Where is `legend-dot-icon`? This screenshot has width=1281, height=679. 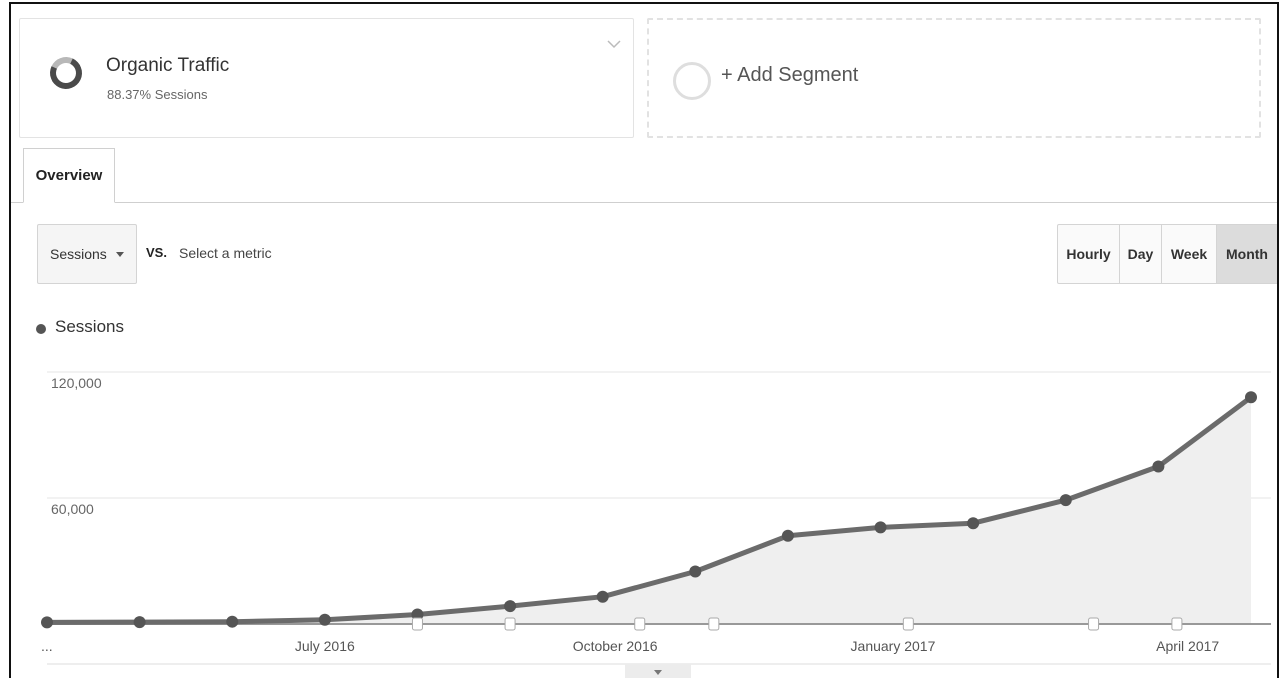 legend-dot-icon is located at coordinates (41, 329).